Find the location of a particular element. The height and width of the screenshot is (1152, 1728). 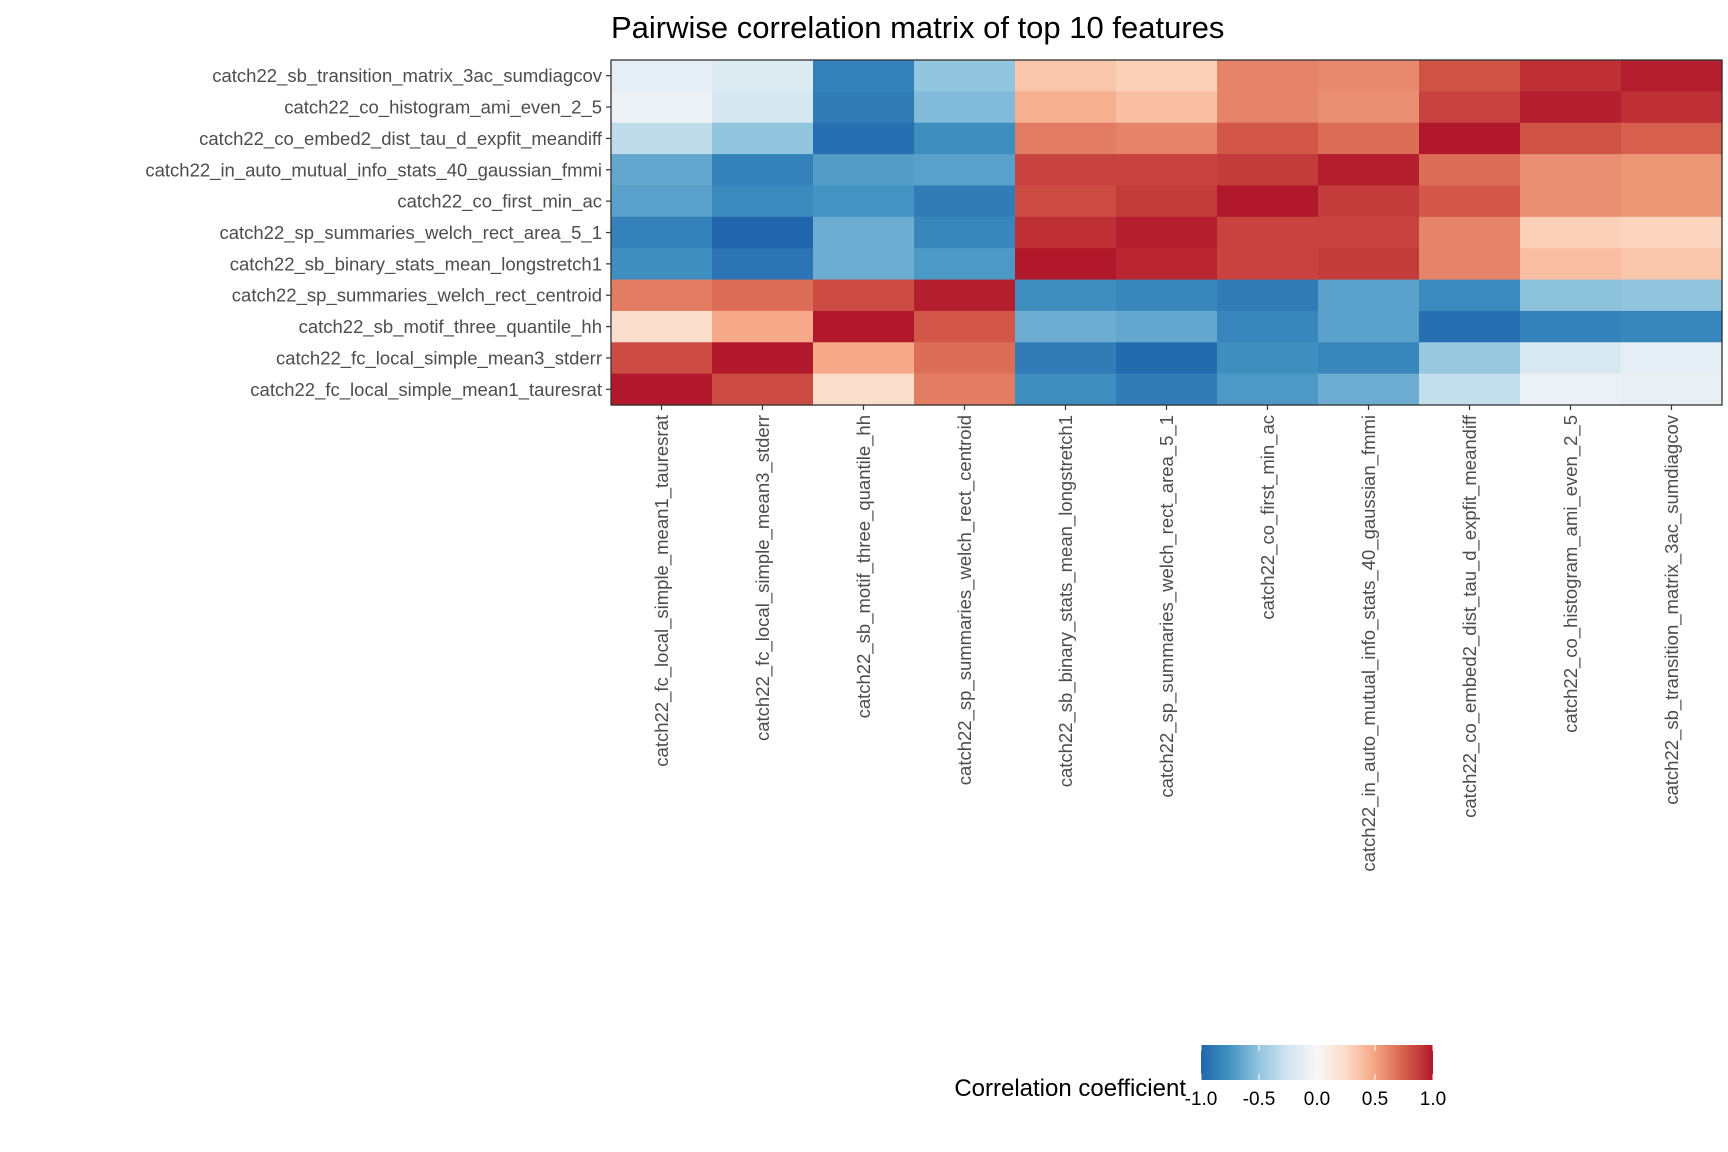

x-tick-label: catch22_co_first_min_ac is located at coordinates (1268, 517).